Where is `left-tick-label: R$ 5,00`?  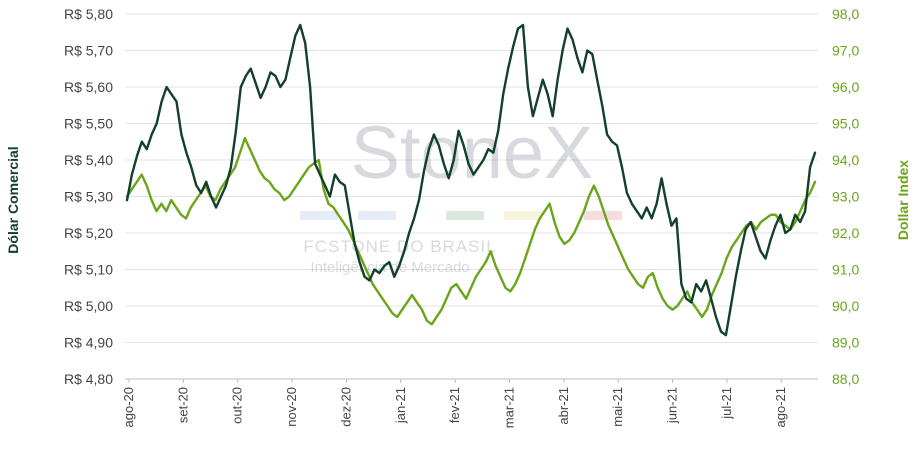 left-tick-label: R$ 5,00 is located at coordinates (88, 306).